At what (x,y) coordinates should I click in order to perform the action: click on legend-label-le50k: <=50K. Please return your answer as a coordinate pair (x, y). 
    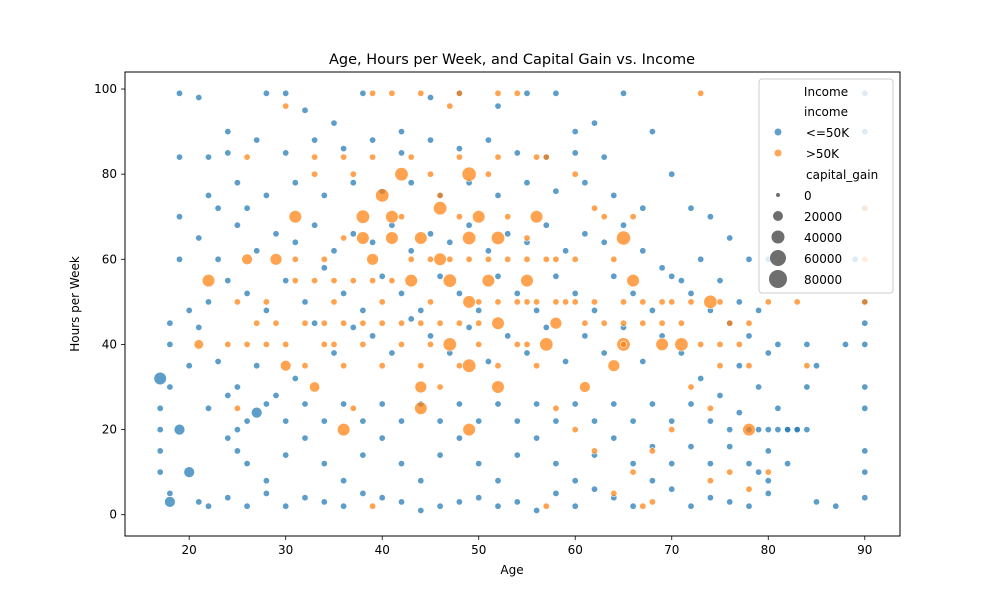
    Looking at the image, I should click on (826, 133).